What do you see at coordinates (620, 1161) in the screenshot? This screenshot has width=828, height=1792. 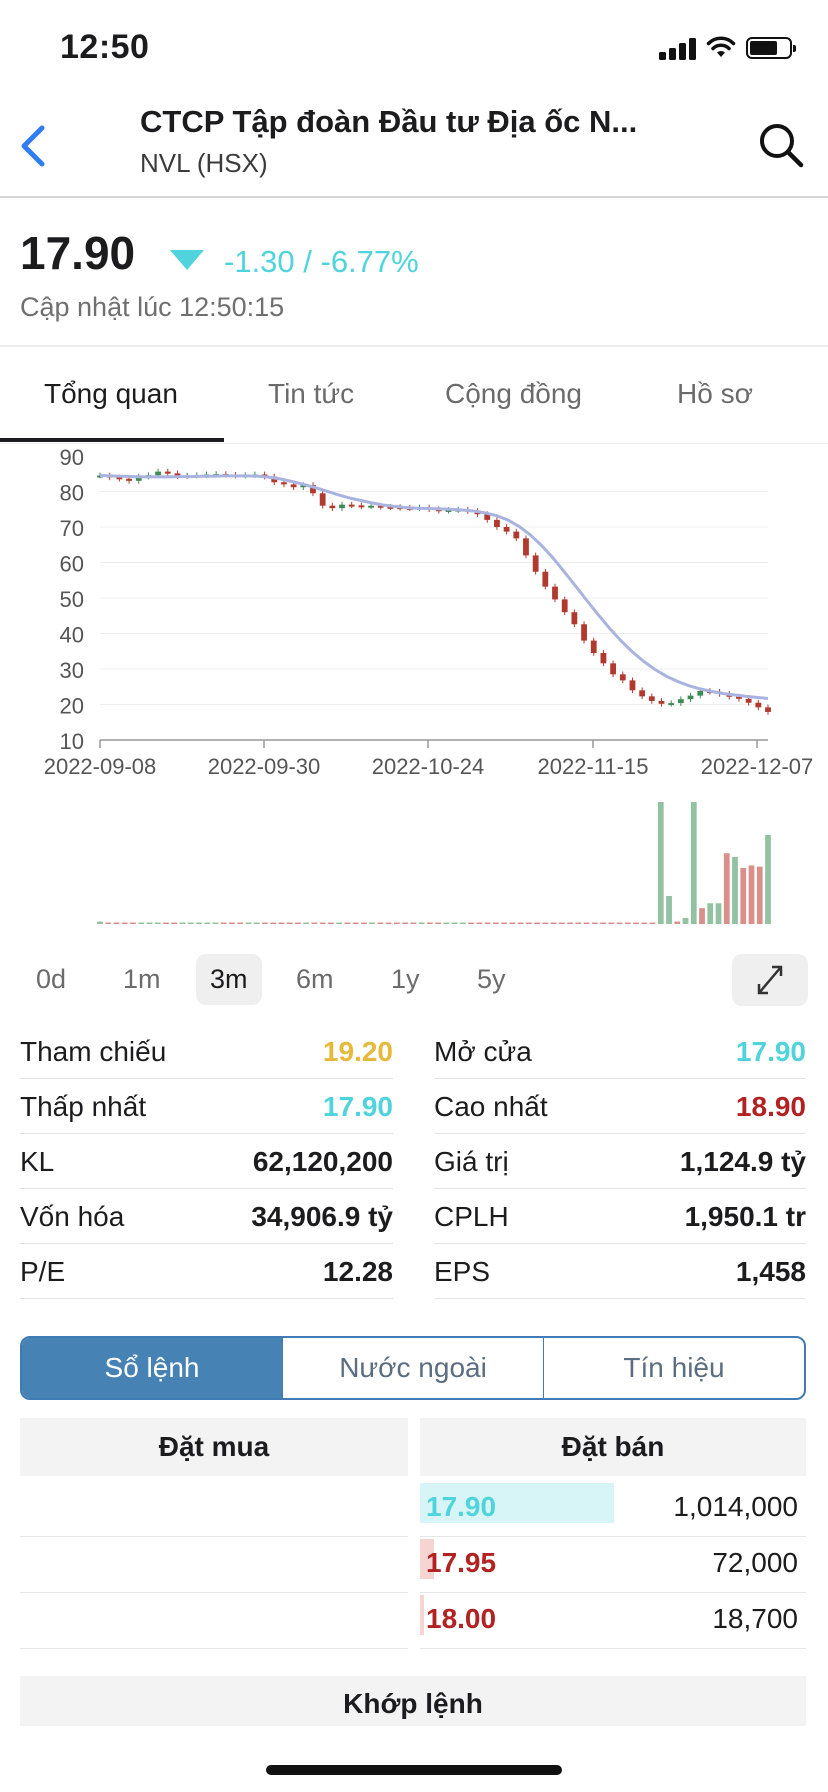 I see `stat-value-traded: Giá trị 1,124.9 tỷ` at bounding box center [620, 1161].